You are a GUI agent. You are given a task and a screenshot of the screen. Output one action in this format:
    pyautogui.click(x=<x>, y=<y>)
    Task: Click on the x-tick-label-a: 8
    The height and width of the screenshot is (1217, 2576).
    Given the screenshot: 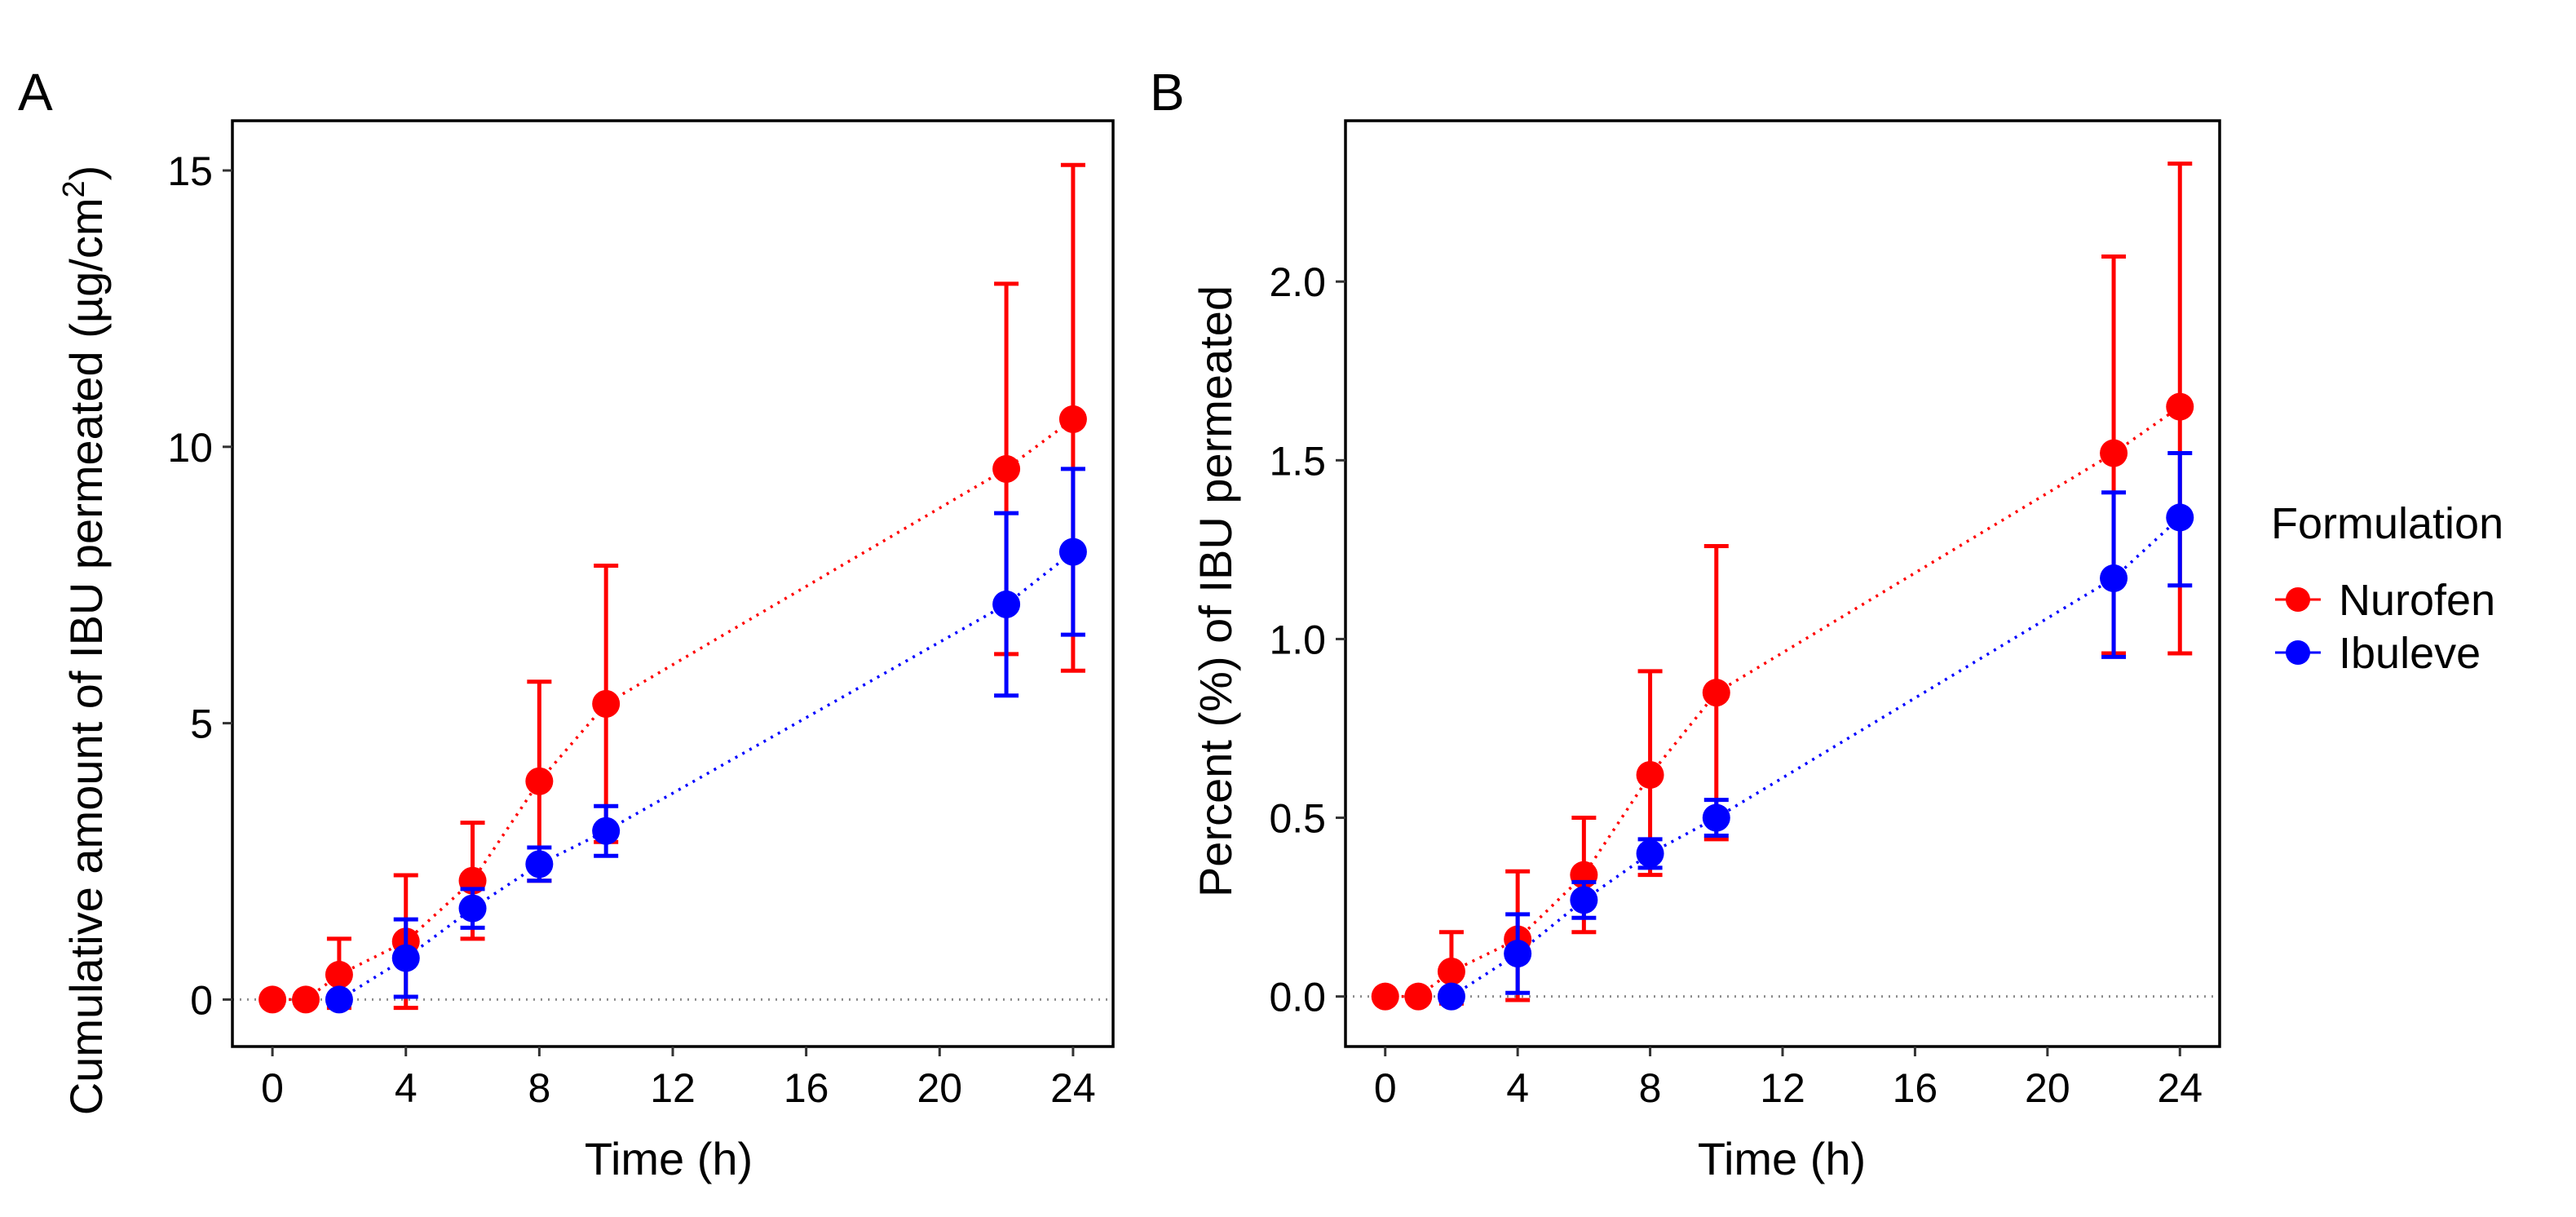 What is the action you would take?
    pyautogui.click(x=539, y=1088)
    